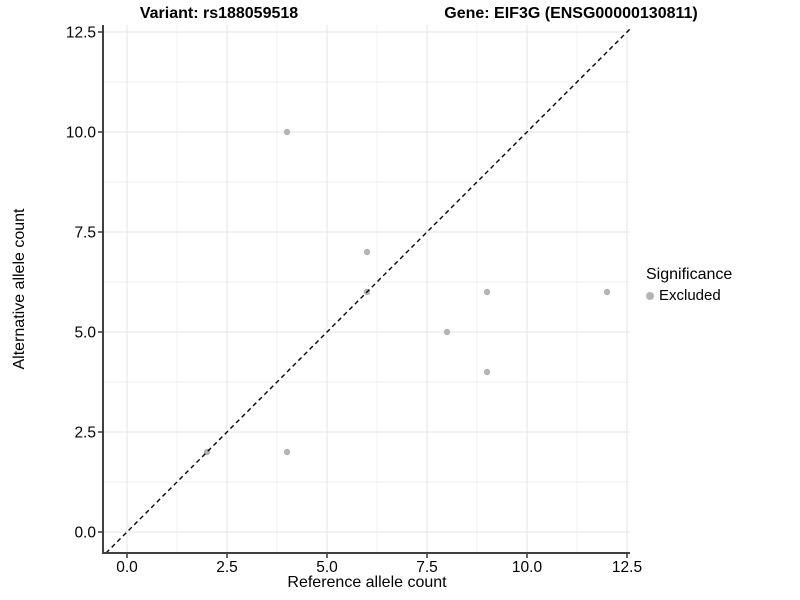 This screenshot has height=600, width=800. Describe the element at coordinates (85, 233) in the screenshot. I see `y-tick-label: 7.5` at that location.